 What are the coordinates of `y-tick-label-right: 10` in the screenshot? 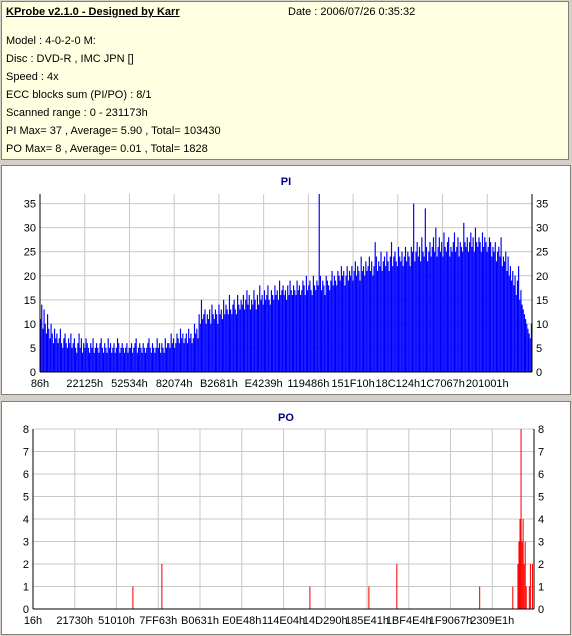 It's located at (542, 325).